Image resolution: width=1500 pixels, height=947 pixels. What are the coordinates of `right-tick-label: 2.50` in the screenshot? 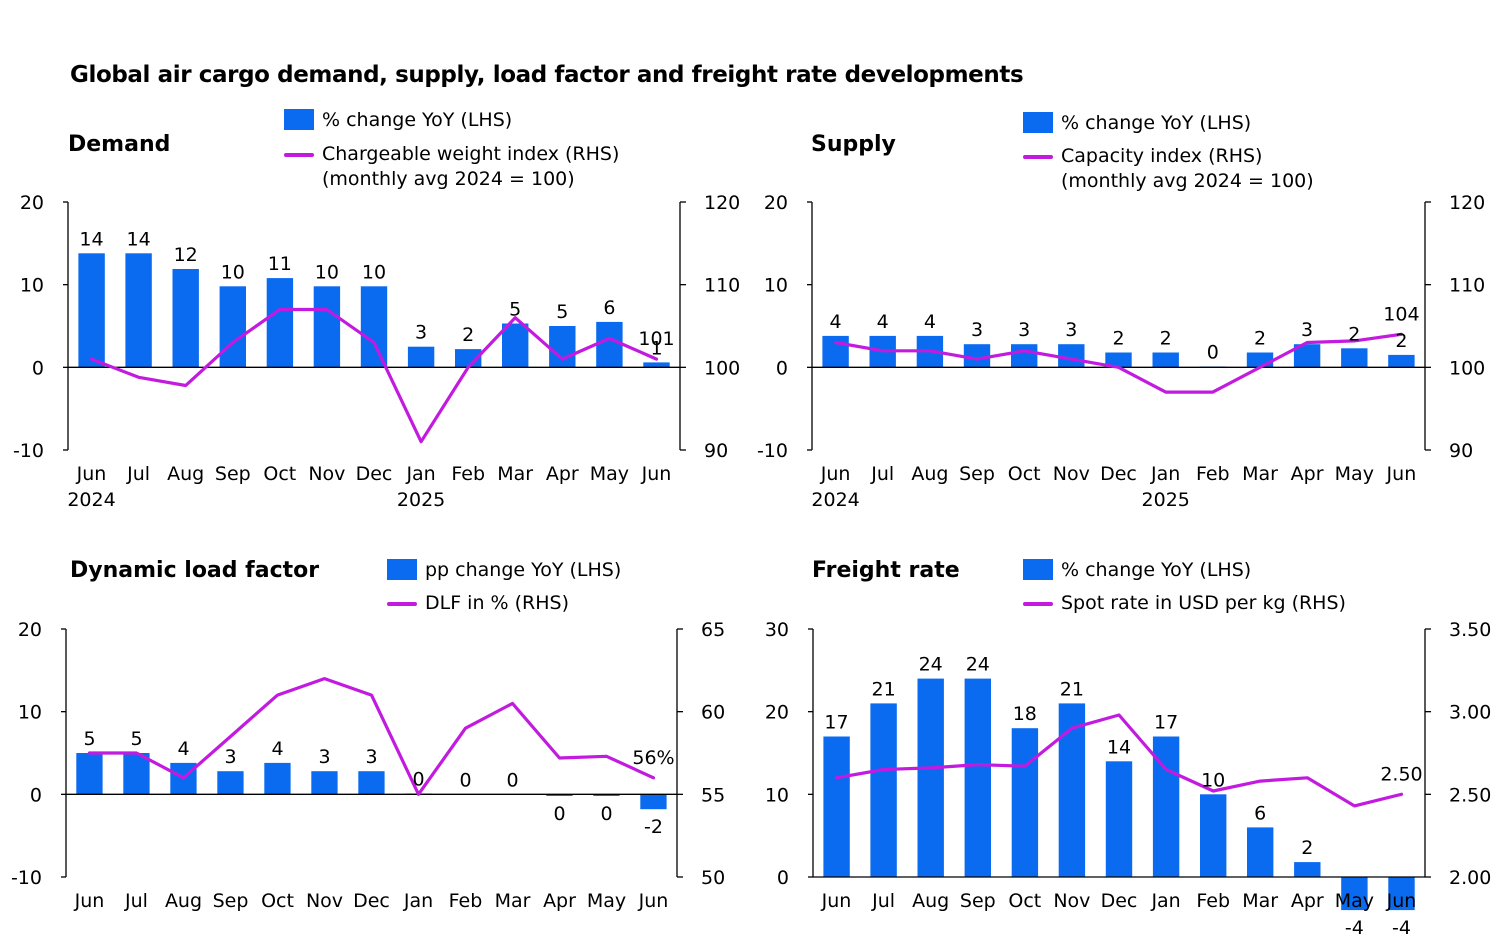 It's located at (1470, 795).